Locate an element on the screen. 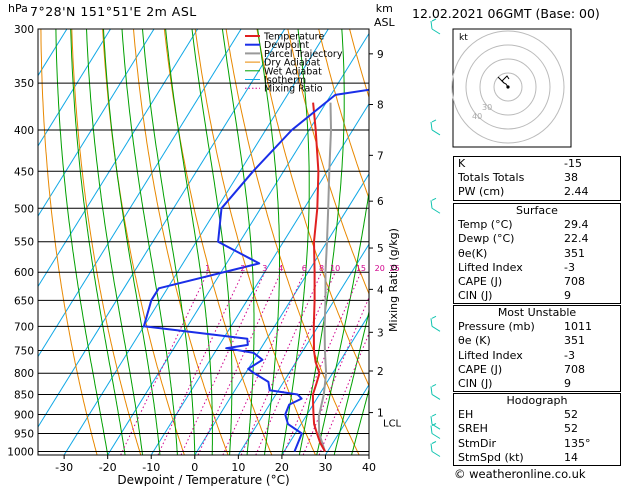 The height and width of the screenshot is (486, 629). index-label: PW (cm) is located at coordinates (481, 192).